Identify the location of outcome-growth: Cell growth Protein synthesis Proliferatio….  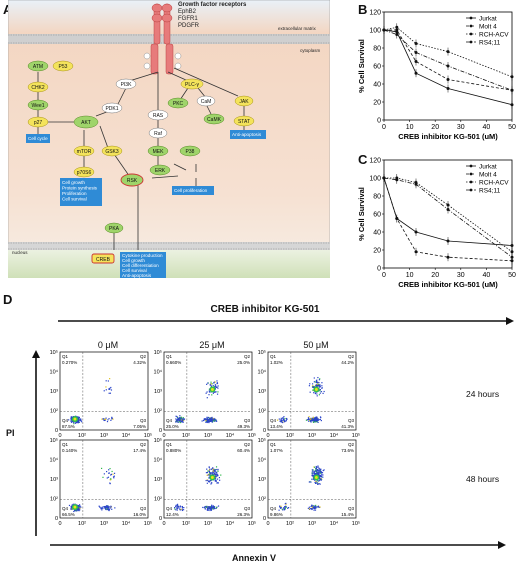
(80, 191).